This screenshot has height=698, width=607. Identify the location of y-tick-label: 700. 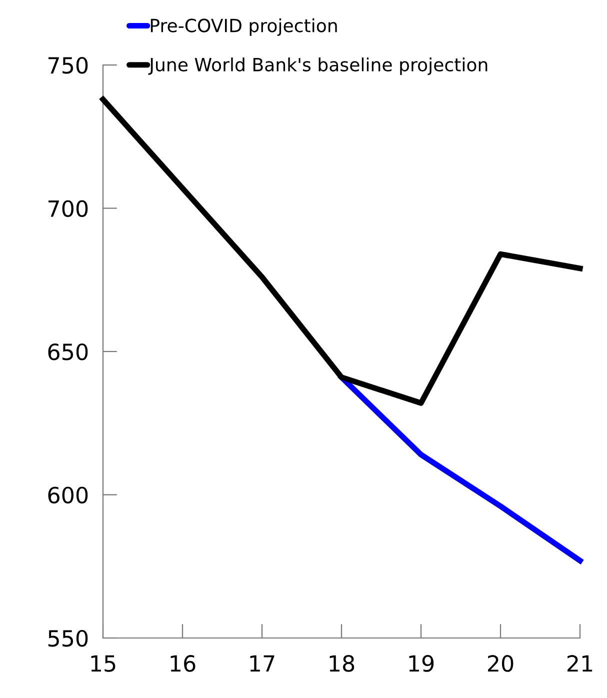
(68, 209).